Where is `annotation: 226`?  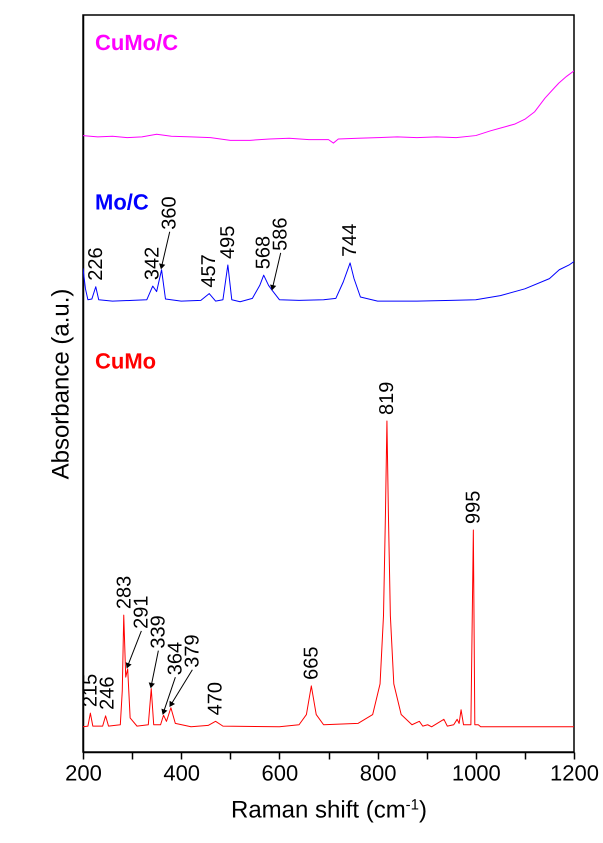
annotation: 226 is located at coordinates (95, 264).